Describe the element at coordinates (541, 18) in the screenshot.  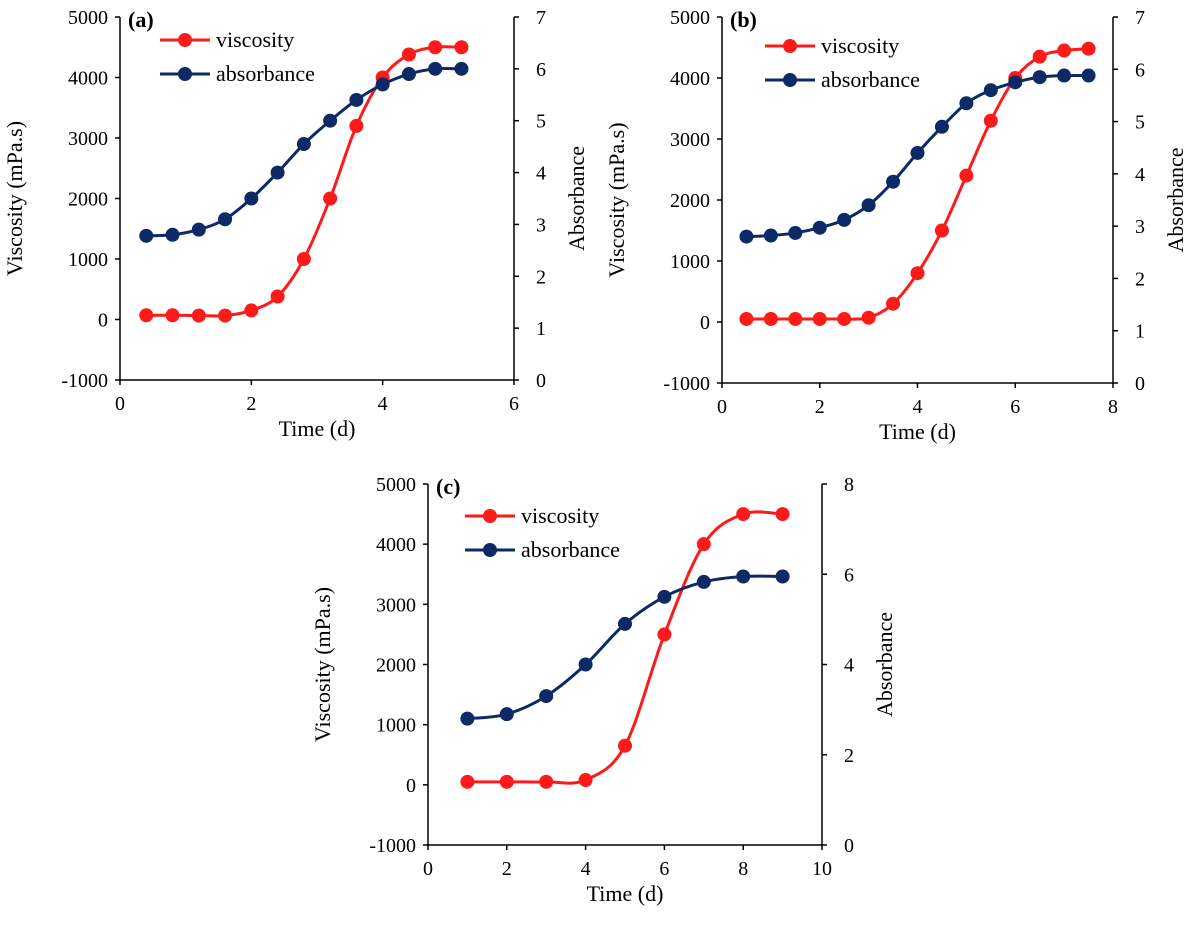
I see `y2-tick-label: 7` at that location.